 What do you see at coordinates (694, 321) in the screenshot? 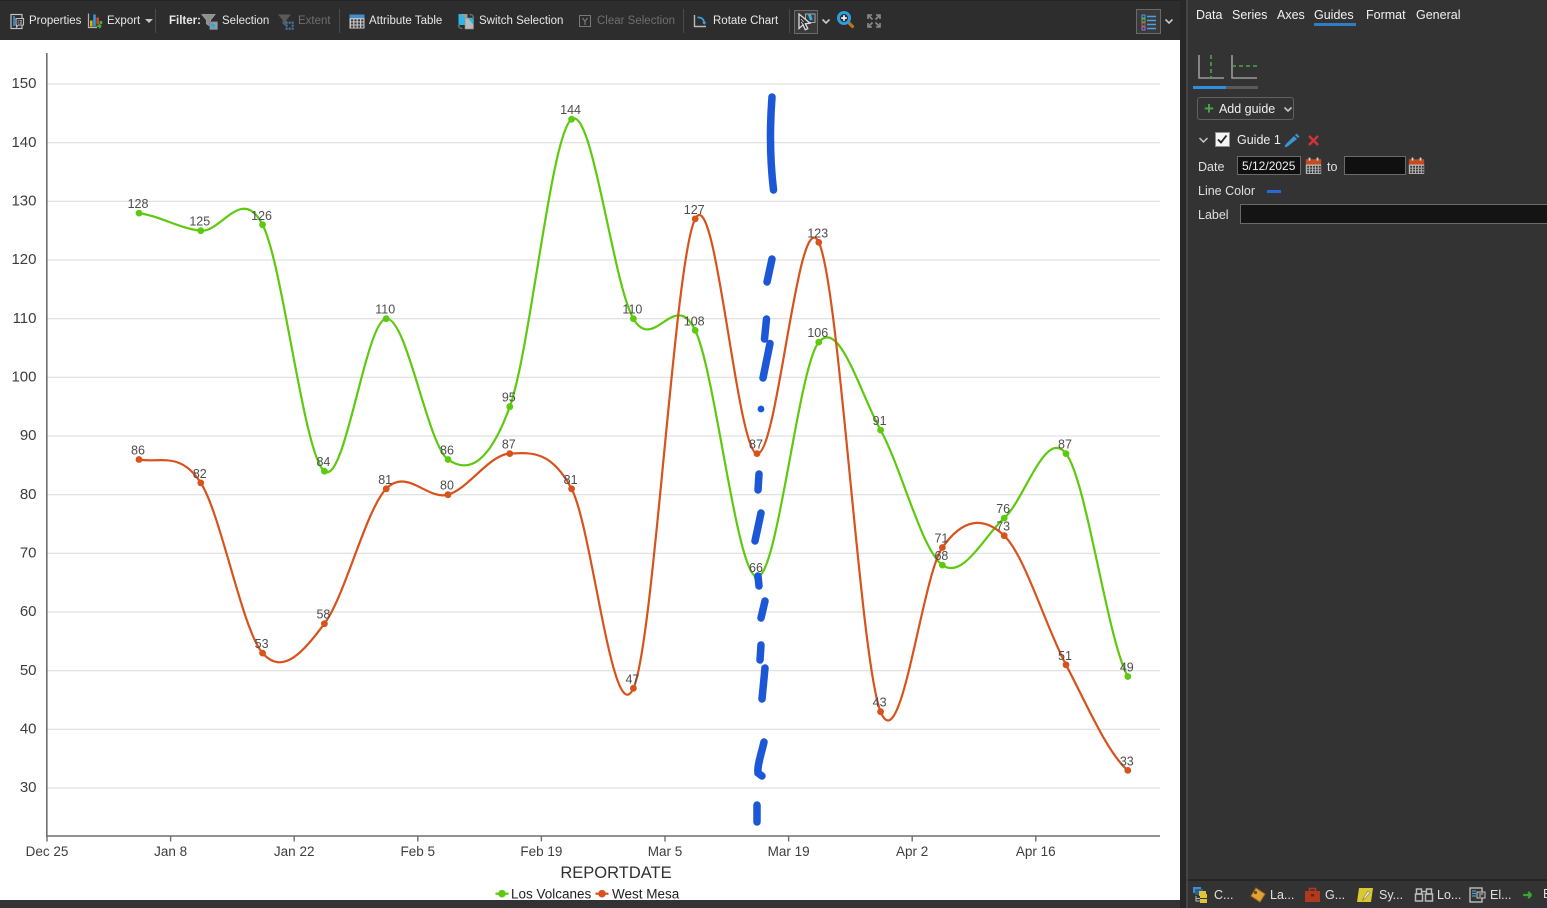
I see `svg-text: 108` at bounding box center [694, 321].